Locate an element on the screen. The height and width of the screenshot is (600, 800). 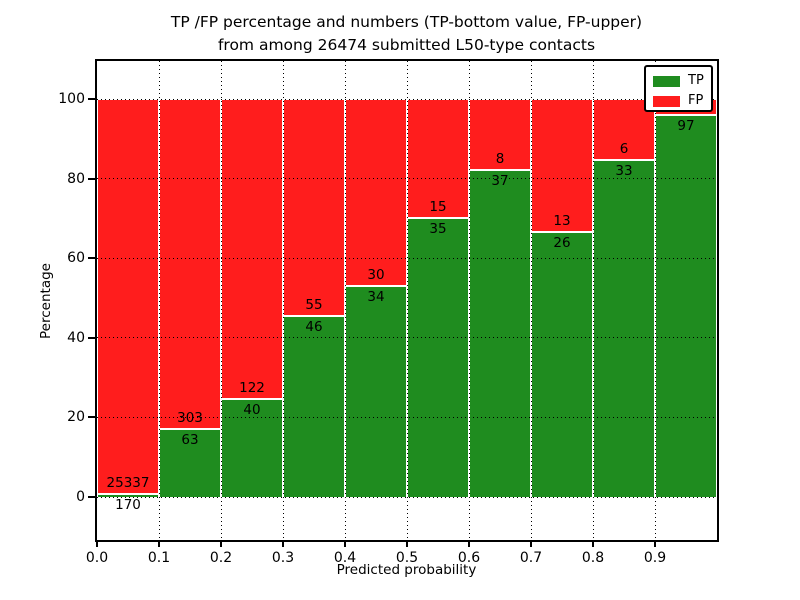
tp-count-label: 46 is located at coordinates (314, 326).